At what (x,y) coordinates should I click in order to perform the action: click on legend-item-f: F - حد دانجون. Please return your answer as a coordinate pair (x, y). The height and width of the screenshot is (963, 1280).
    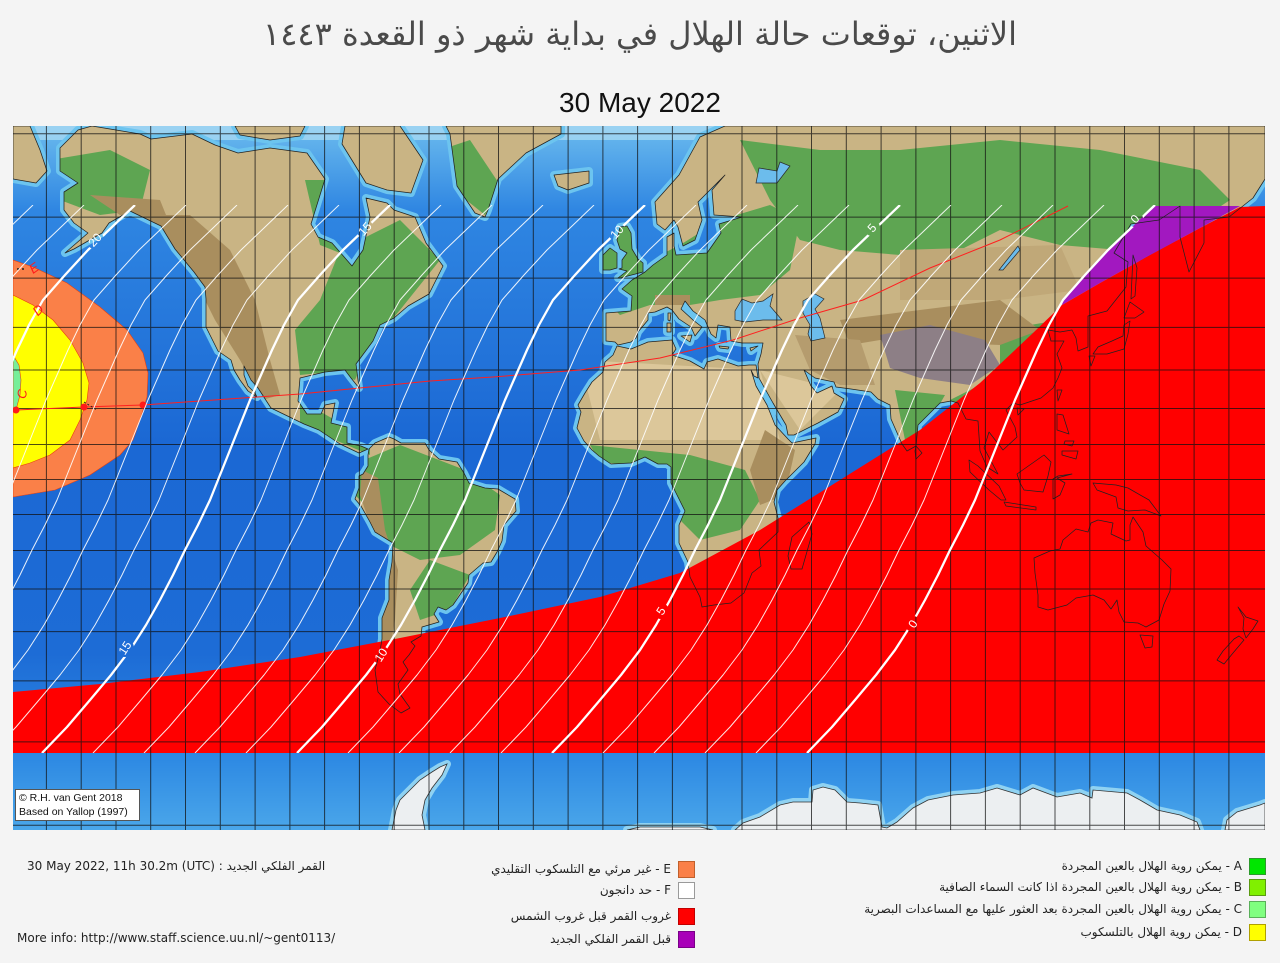
    Looking at the image, I should click on (647, 890).